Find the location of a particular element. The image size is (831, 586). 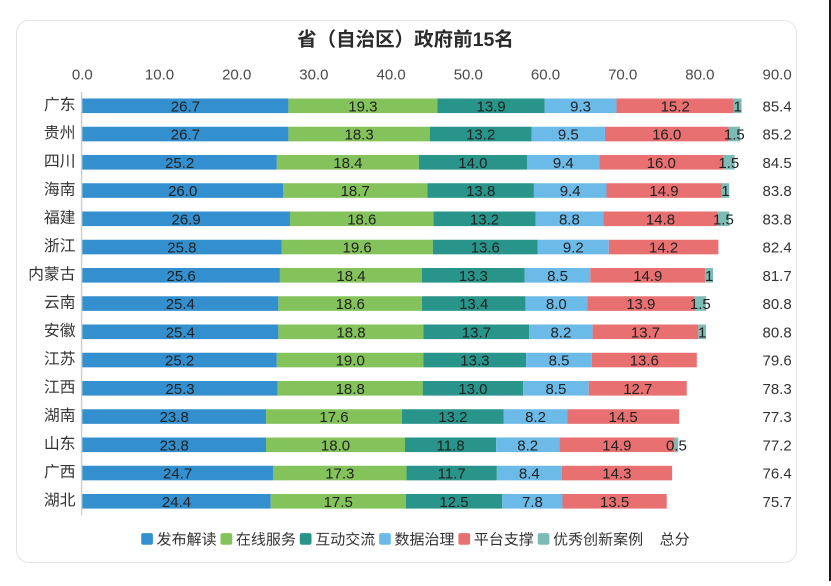

svg-text: 84.5 is located at coordinates (777, 163).